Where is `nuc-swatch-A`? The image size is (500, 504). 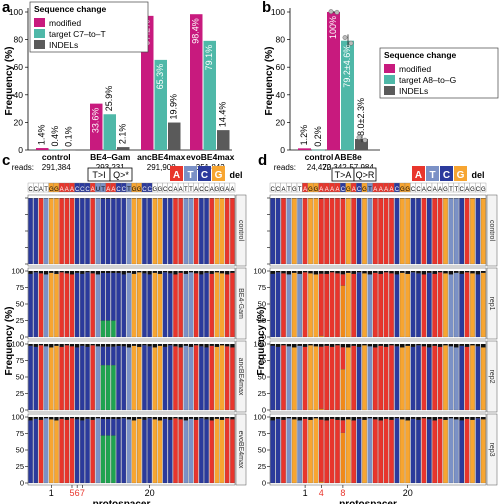
nuc-swatch-A is located at coordinates (418, 173).